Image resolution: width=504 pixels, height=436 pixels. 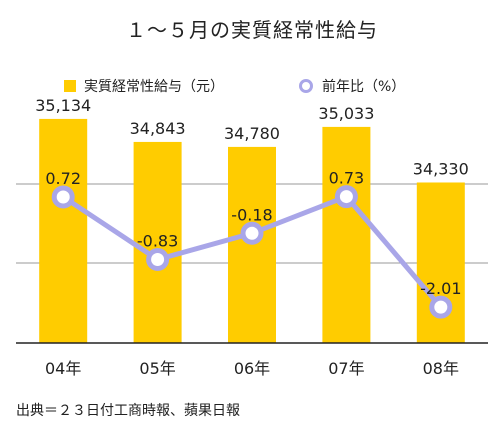 What do you see at coordinates (154, 87) in the screenshot?
I see `legend-label-salary: 実質経常性給与（元）` at bounding box center [154, 87].